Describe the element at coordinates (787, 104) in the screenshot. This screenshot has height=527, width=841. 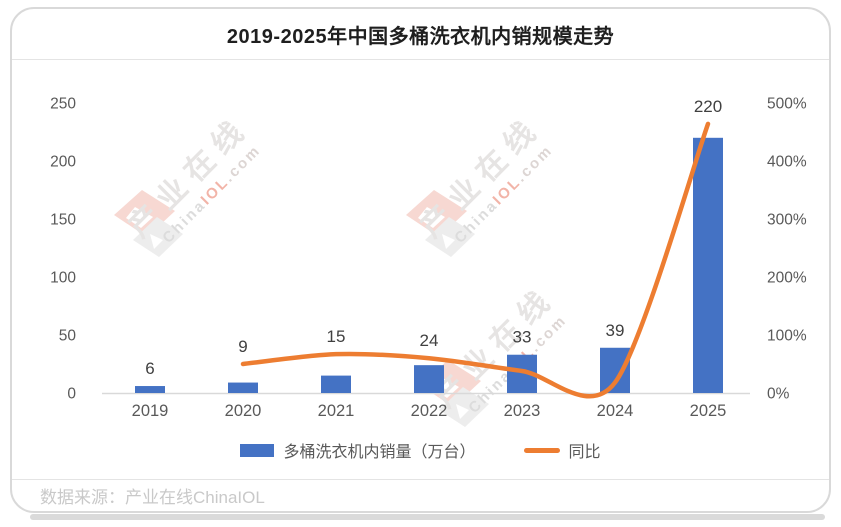
I see `right-axis-tick: 500%` at that location.